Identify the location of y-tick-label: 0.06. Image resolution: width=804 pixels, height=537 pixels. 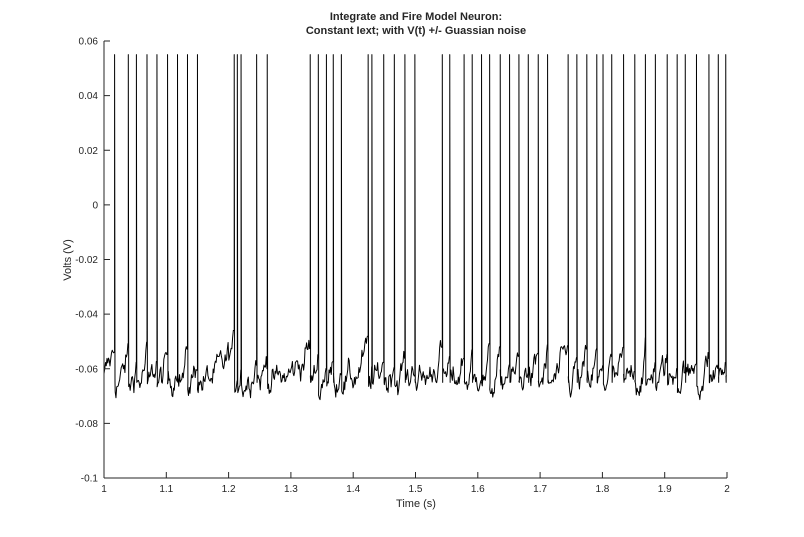
(89, 42).